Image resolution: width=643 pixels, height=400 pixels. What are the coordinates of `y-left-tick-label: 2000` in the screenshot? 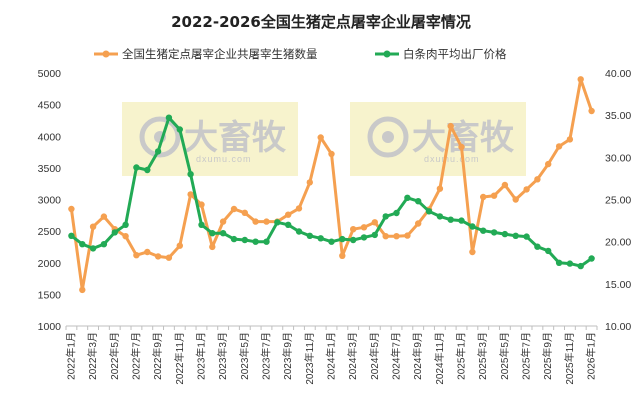 It's located at (50, 264).